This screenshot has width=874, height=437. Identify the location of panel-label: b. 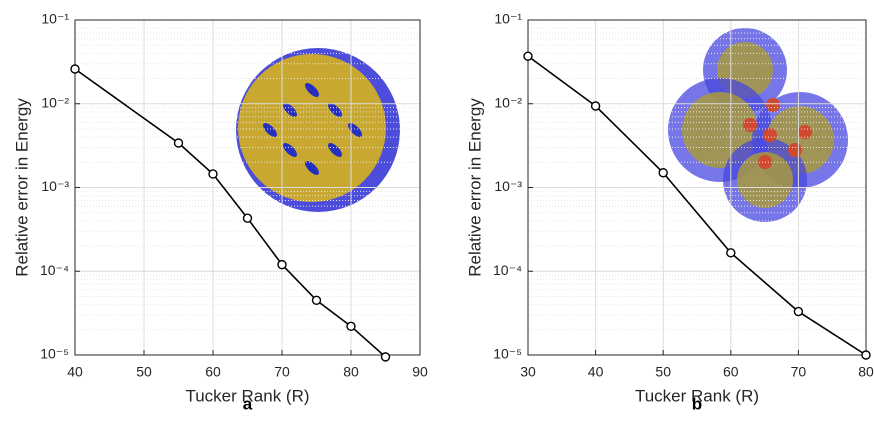
(697, 403).